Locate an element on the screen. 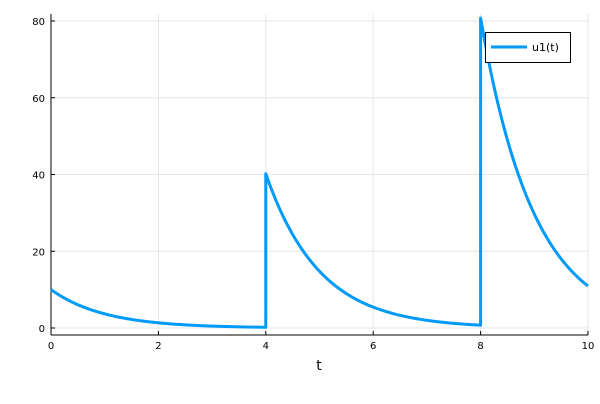 The height and width of the screenshot is (404, 600). x-tick-label: 4 is located at coordinates (266, 346).